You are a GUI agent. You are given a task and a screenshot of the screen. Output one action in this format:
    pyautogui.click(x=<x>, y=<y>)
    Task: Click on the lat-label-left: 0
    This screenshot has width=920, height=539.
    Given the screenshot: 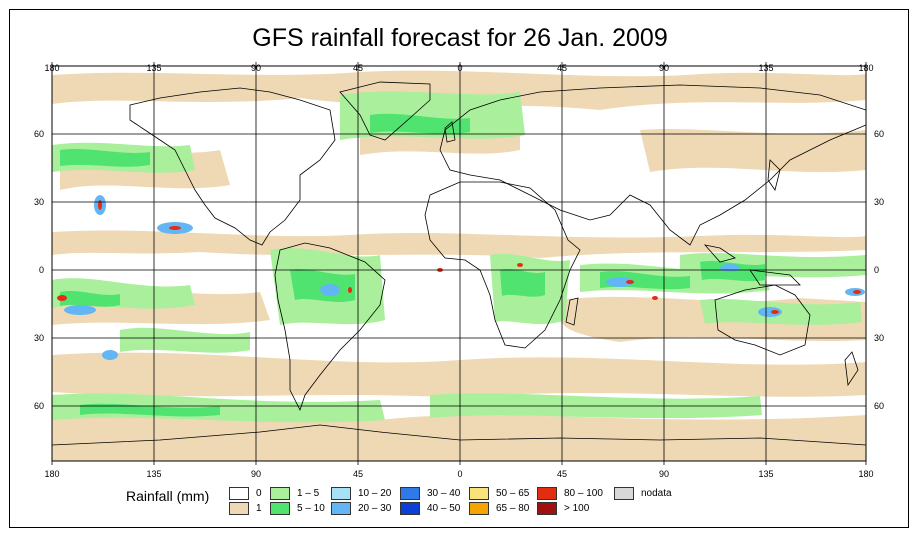 What is the action you would take?
    pyautogui.click(x=41, y=270)
    